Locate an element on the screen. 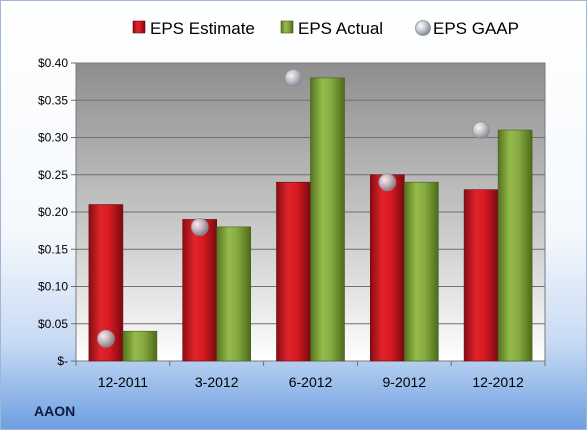 Image resolution: width=587 pixels, height=430 pixels. y-tick-label: $0.20 is located at coordinates (53, 212).